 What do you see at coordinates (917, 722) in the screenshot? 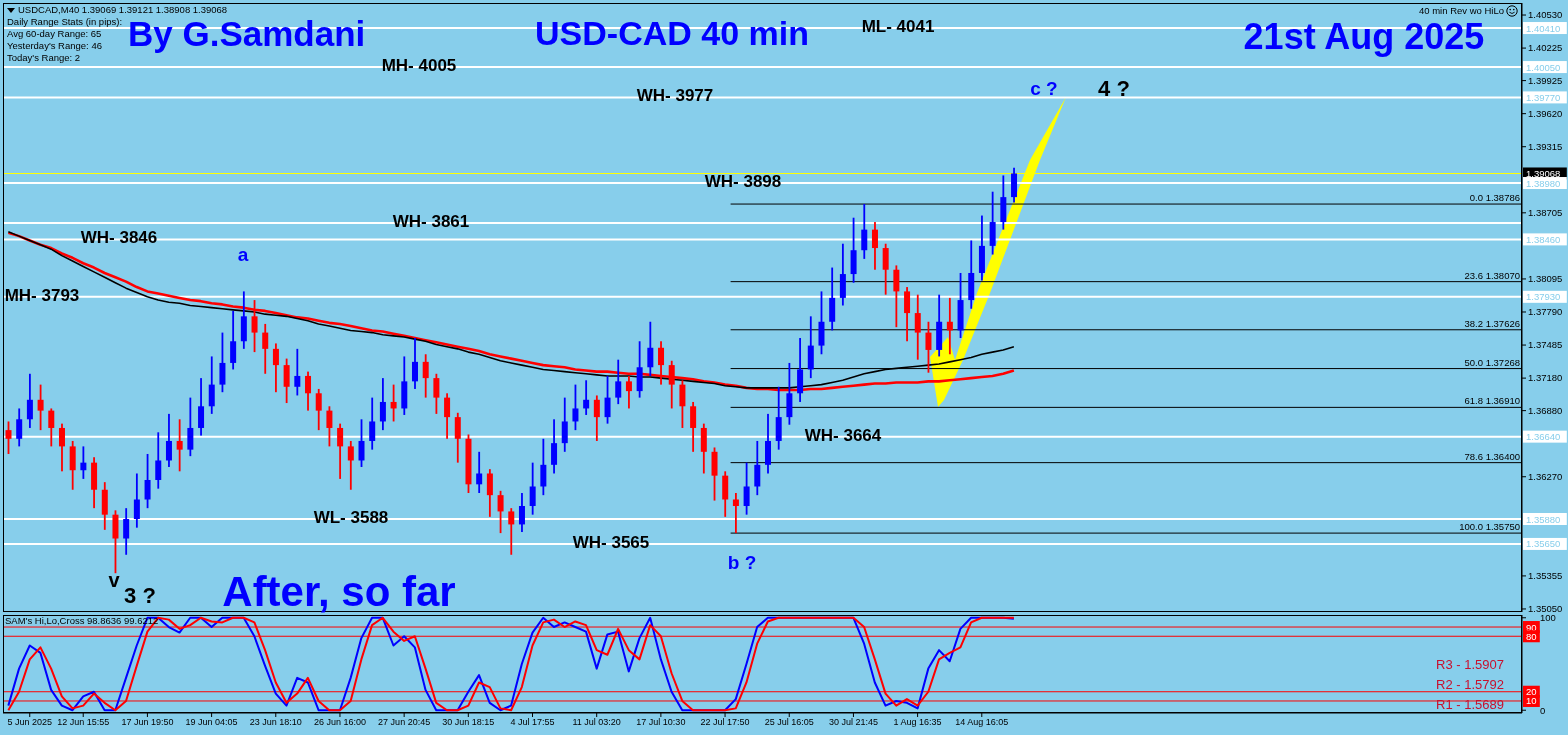
I see `x-tick-label: 1 Aug 16:35` at bounding box center [917, 722].